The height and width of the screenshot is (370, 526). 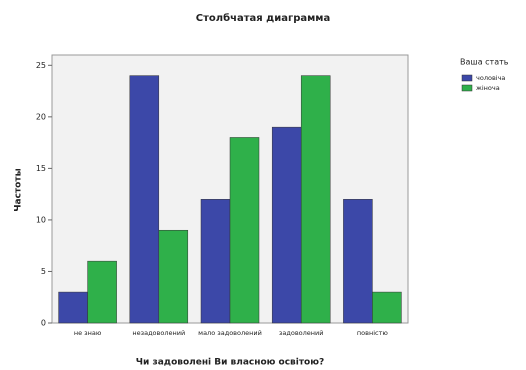 I want to click on legend-label: чоловіча, so click(x=490, y=78).